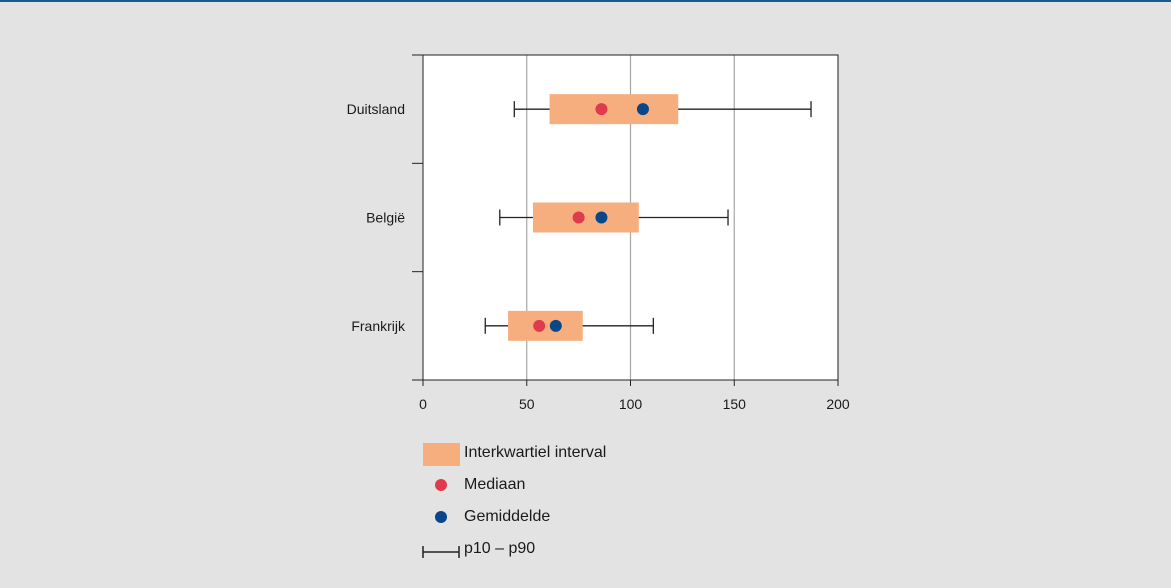  I want to click on header-rule, so click(585, 1).